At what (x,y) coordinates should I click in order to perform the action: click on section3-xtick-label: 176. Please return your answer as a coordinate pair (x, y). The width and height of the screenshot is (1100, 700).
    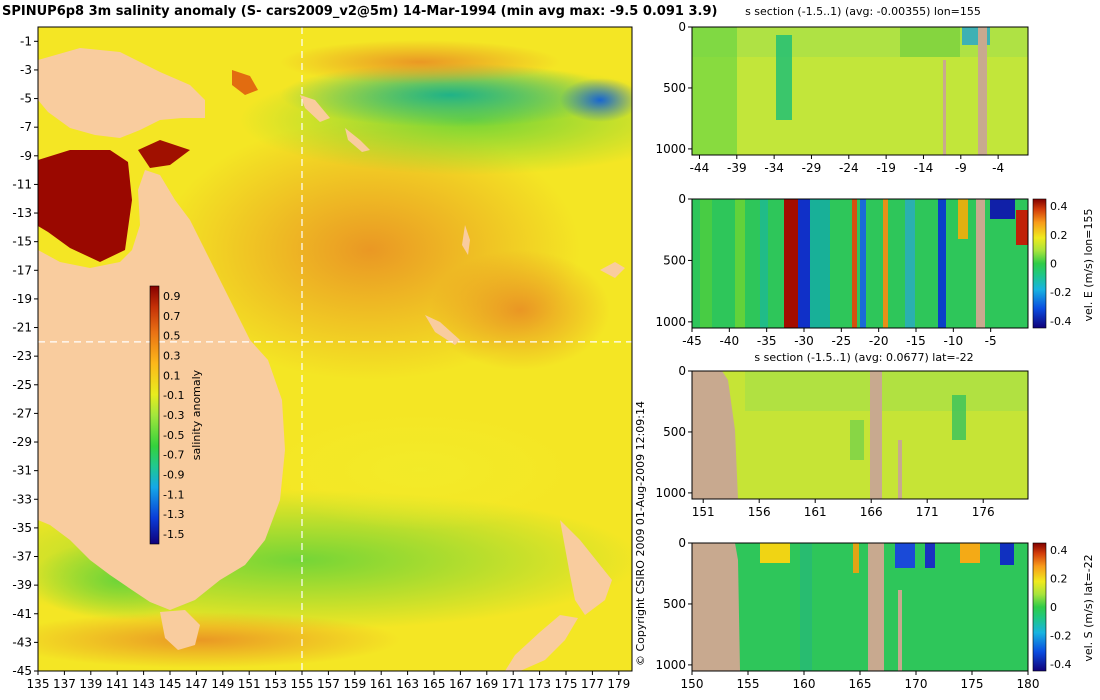
    Looking at the image, I should click on (983, 512).